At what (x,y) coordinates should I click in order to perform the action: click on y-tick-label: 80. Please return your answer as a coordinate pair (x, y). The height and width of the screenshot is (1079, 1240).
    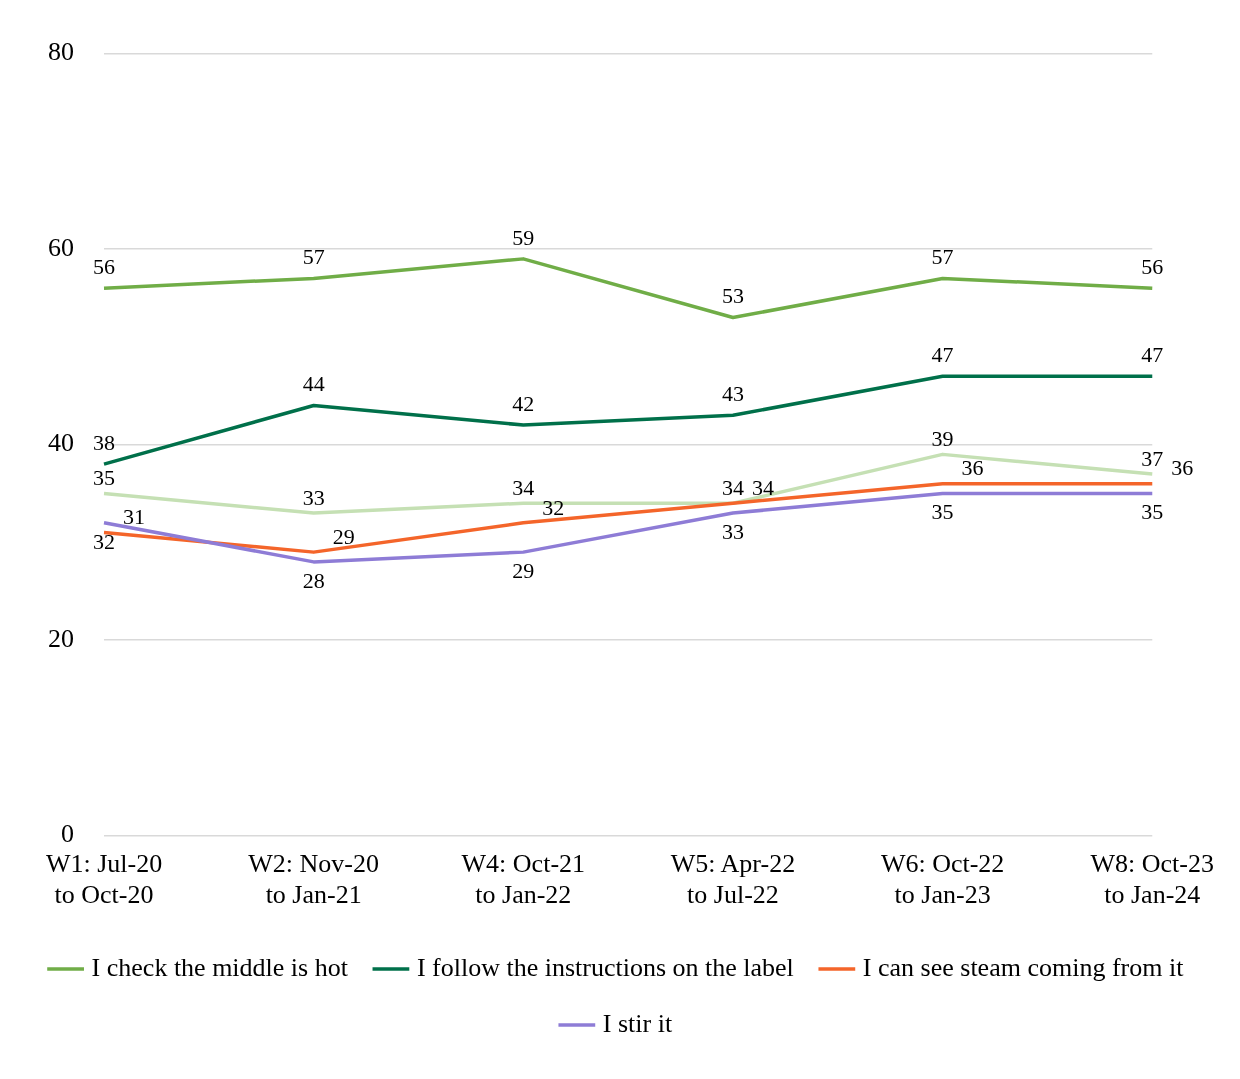
    Looking at the image, I should click on (61, 52).